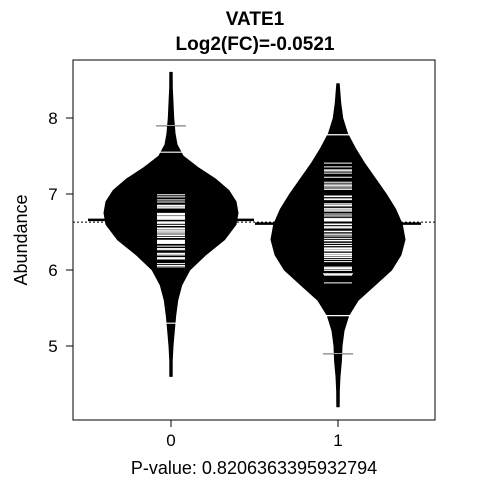  Describe the element at coordinates (255, 44) in the screenshot. I see `chart-subtitle: Log2(FC)=-0.0521` at that location.